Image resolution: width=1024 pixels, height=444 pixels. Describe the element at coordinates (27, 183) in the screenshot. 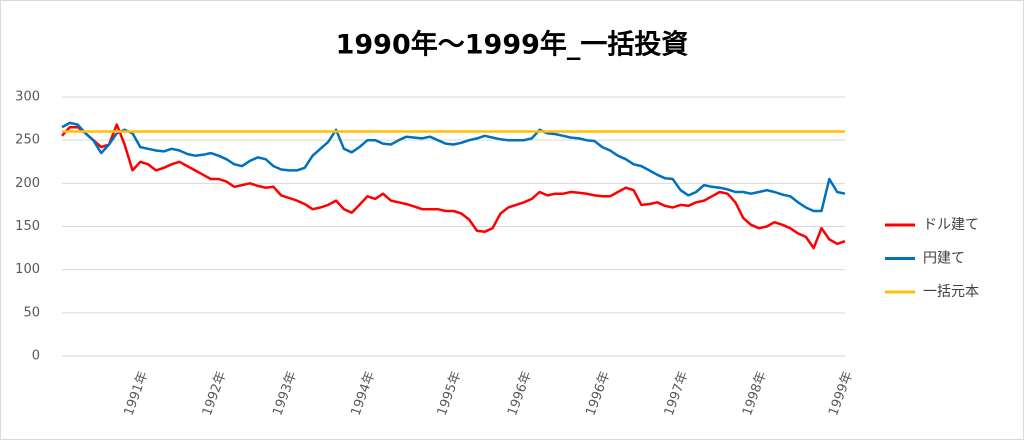

I see `y-tick-label: 200` at that location.